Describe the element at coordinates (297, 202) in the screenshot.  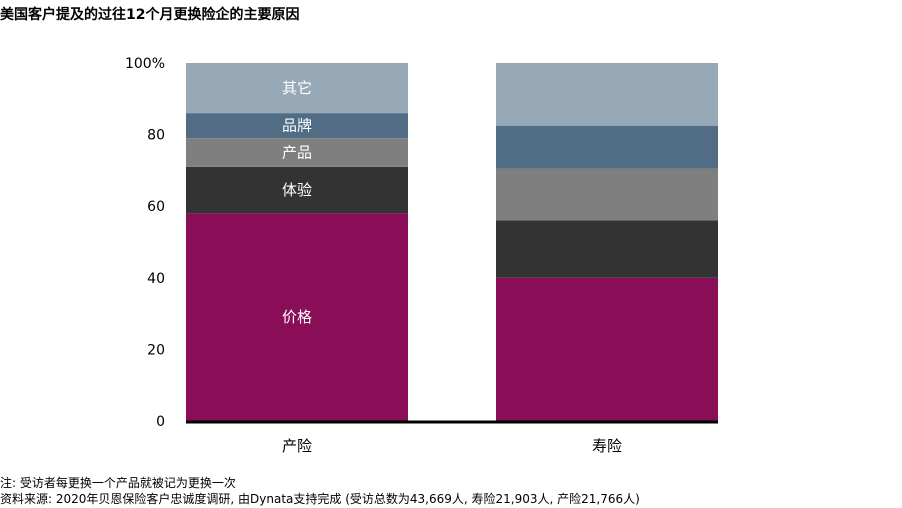
I see `segment-labels: 价格 体验 产品 品牌 其它` at that location.